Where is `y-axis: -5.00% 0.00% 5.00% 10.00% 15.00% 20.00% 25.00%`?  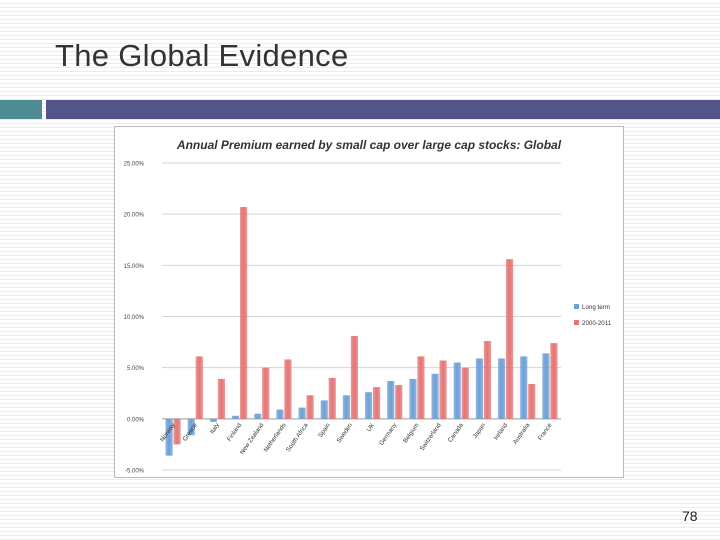
y-axis: -5.00% 0.00% 5.00% 10.00% 15.00% 20.00% 25.00% is located at coordinates (134, 318).